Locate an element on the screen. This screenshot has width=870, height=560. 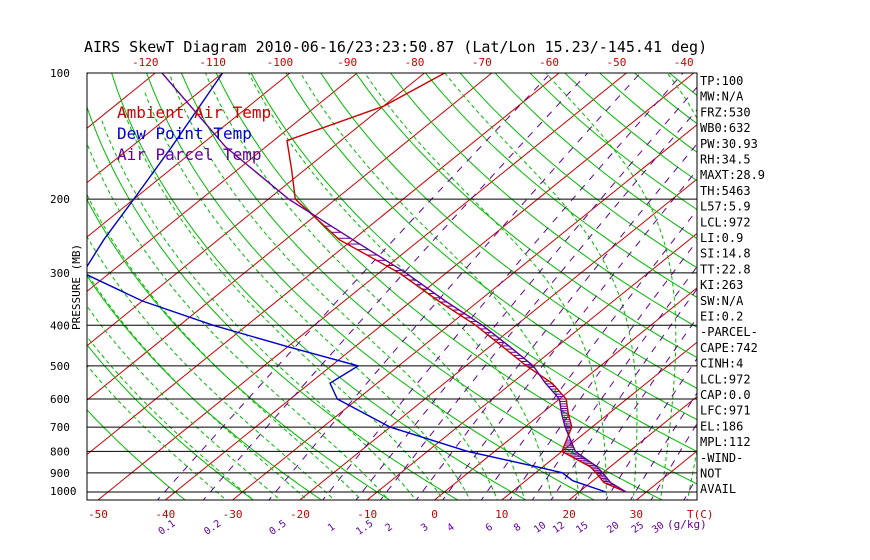
mixing-ratio-tick-label: 1 is located at coordinates (331, 528).